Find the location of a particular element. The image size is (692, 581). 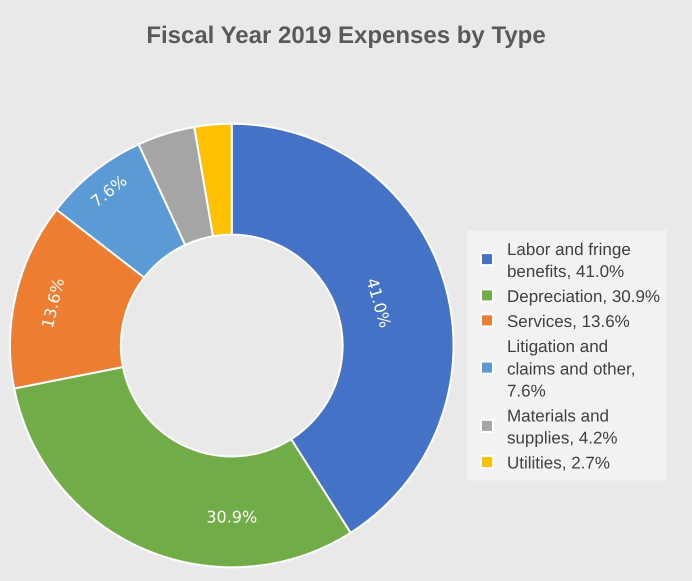

legend-label: Labor and fringe benefits, 41.0% is located at coordinates (568, 260).